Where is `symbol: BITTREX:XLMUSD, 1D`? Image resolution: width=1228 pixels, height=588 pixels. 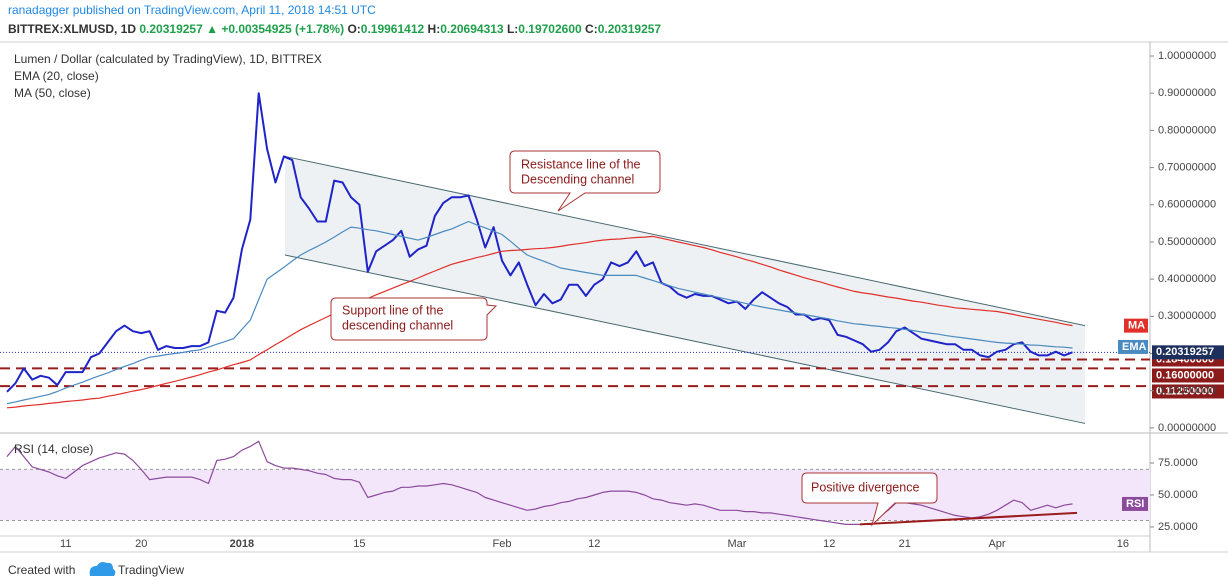 symbol: BITTREX:XLMUSD, 1D is located at coordinates (72, 29).